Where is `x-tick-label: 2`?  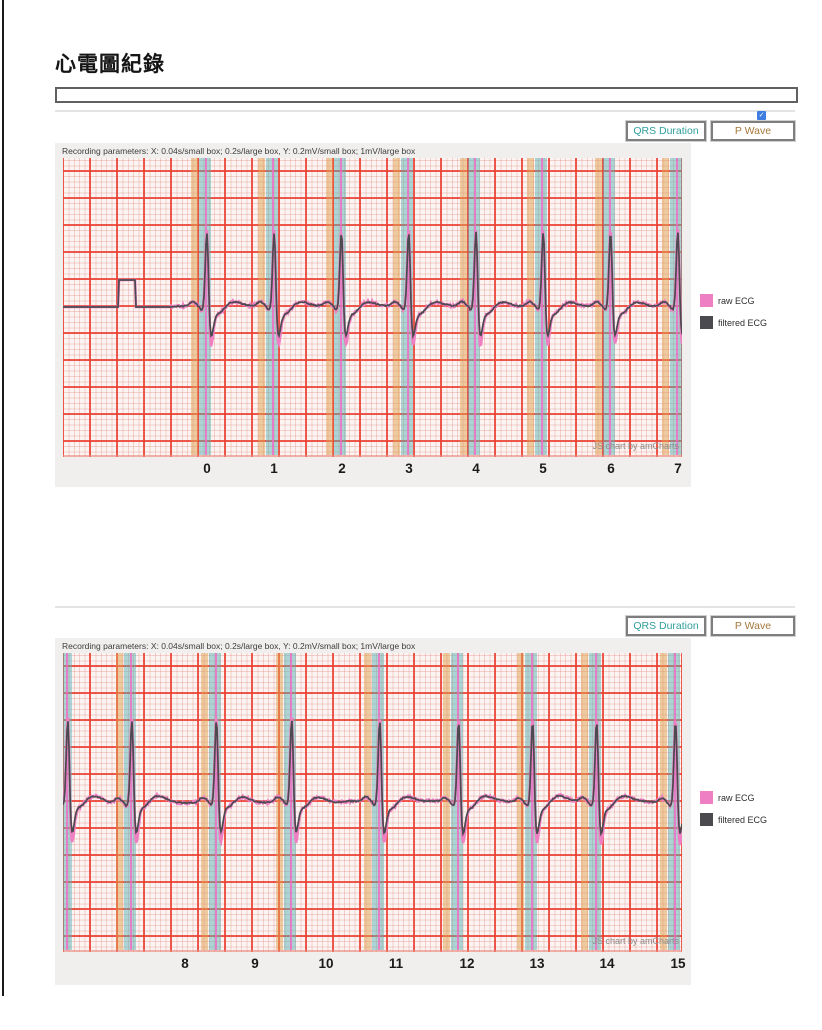
x-tick-label: 2 is located at coordinates (342, 468).